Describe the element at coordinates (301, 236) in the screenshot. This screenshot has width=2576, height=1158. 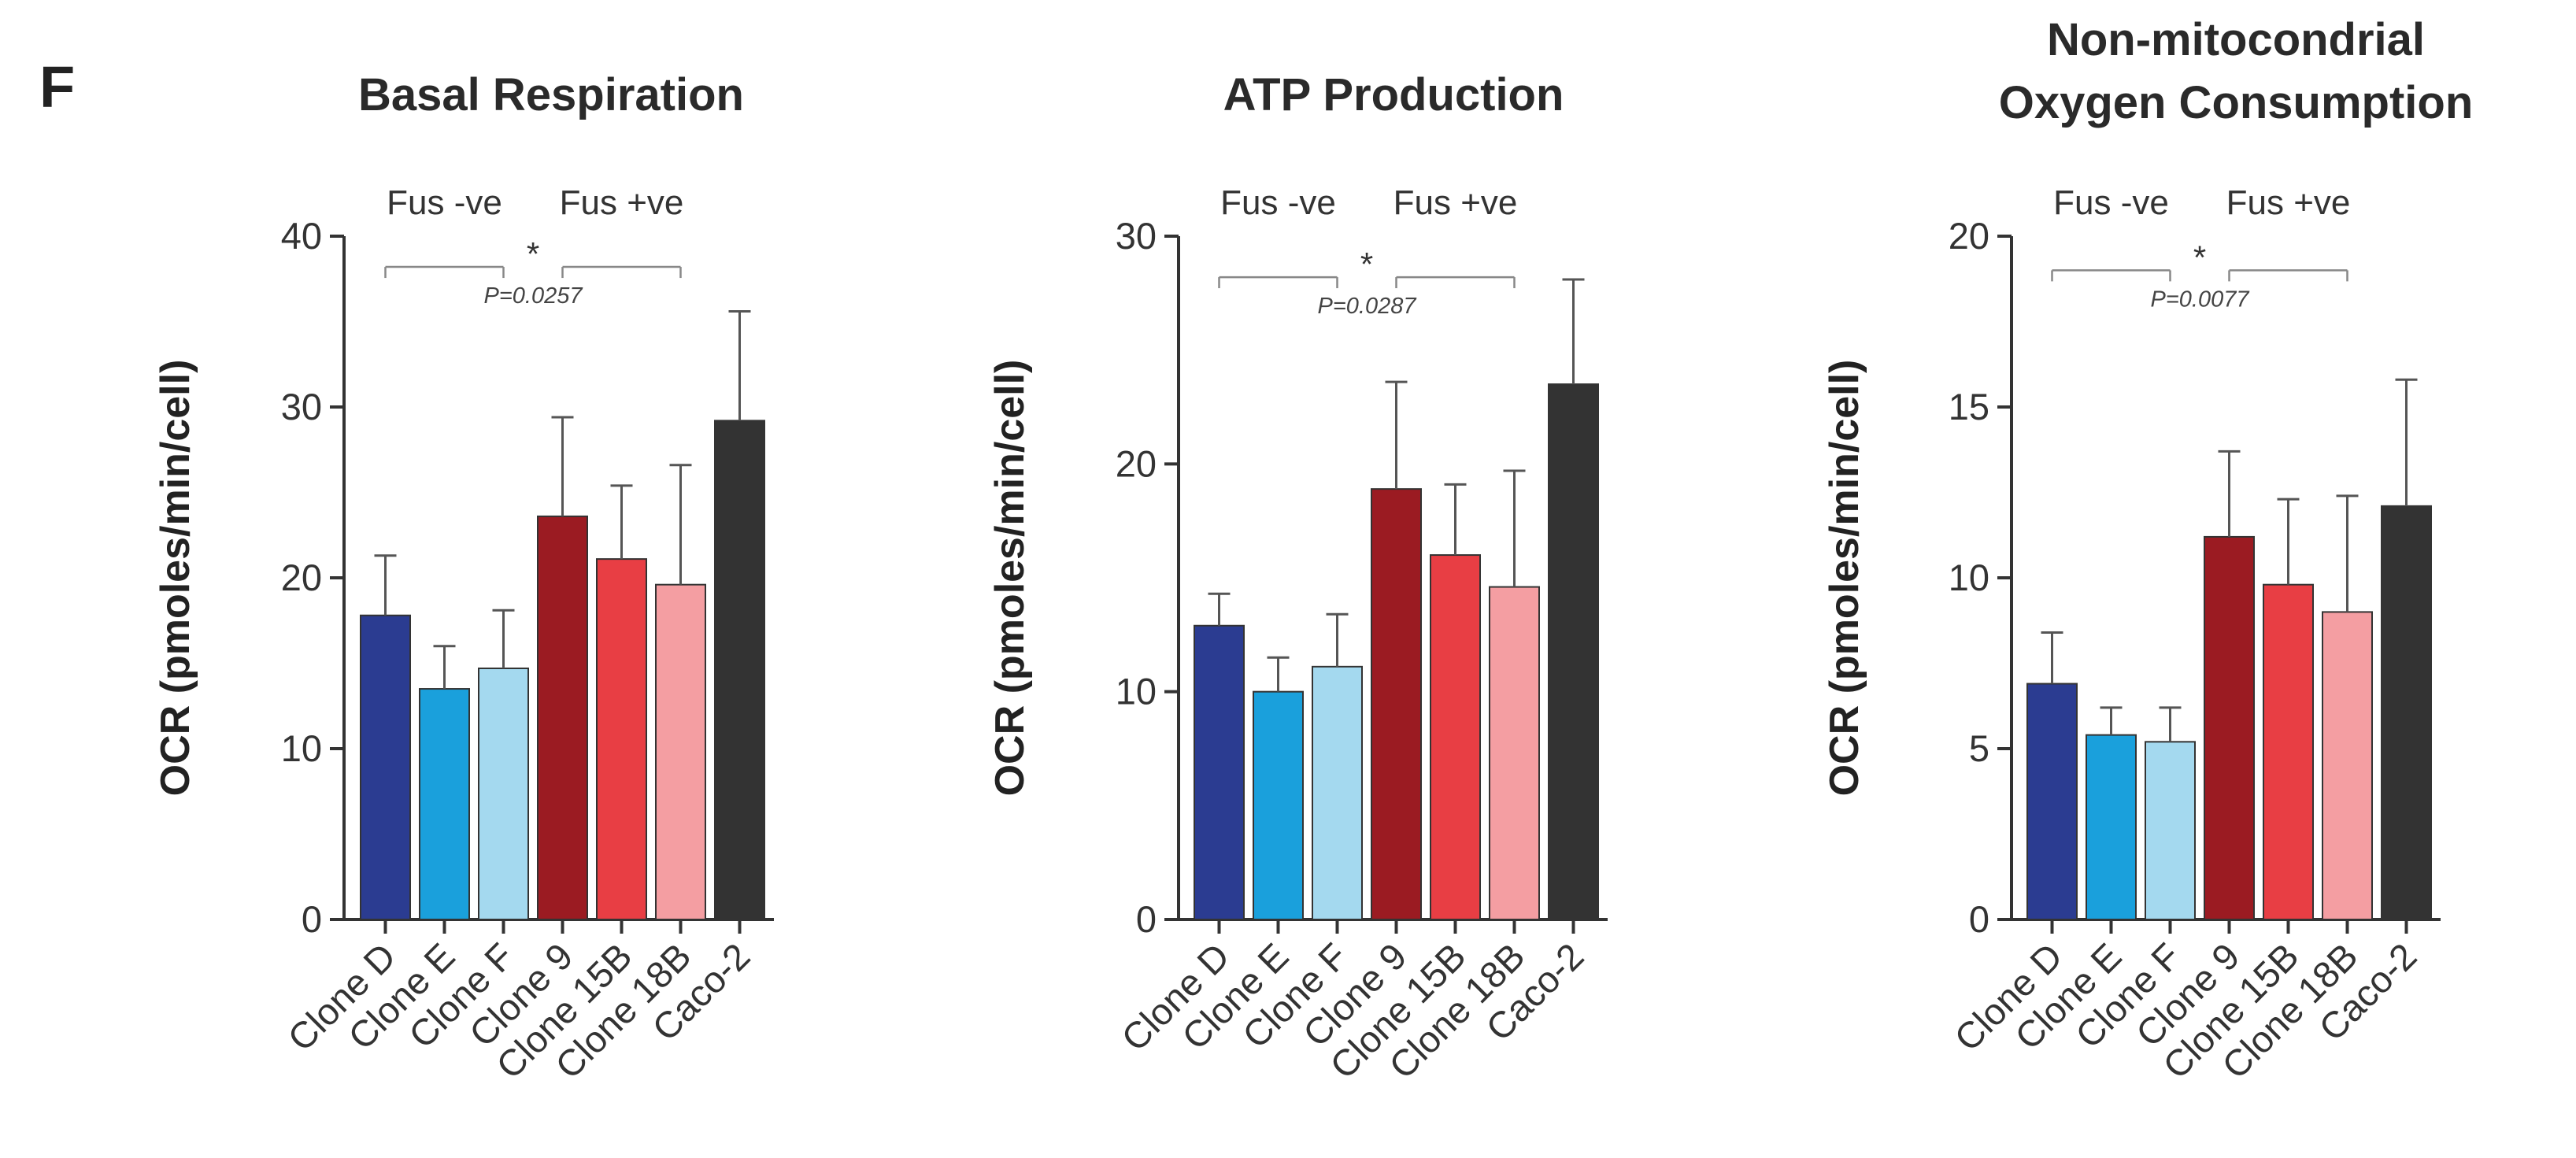
I see `y-tick-label: 40` at that location.